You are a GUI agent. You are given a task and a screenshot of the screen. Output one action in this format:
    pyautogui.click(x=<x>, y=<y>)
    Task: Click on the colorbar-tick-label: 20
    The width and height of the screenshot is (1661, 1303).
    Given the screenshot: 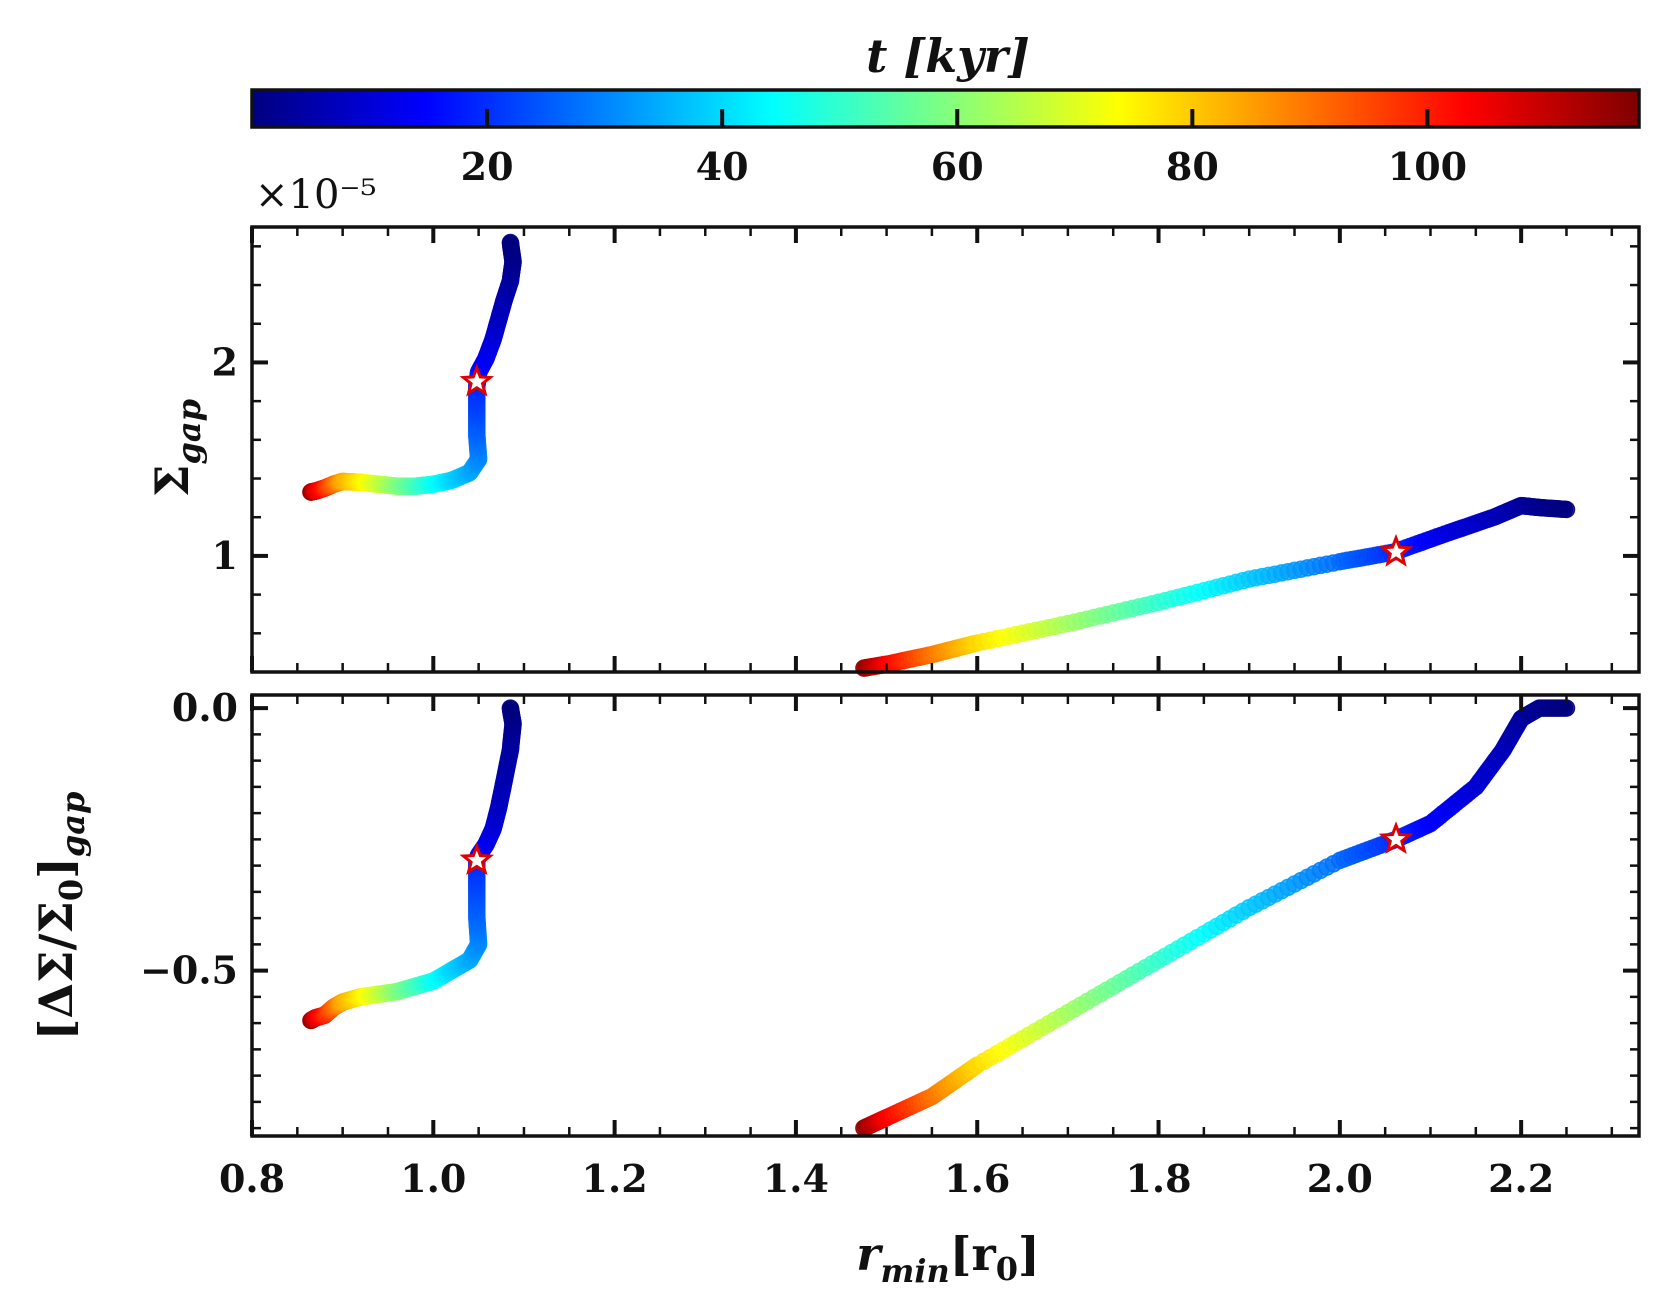 What is the action you would take?
    pyautogui.click(x=487, y=166)
    